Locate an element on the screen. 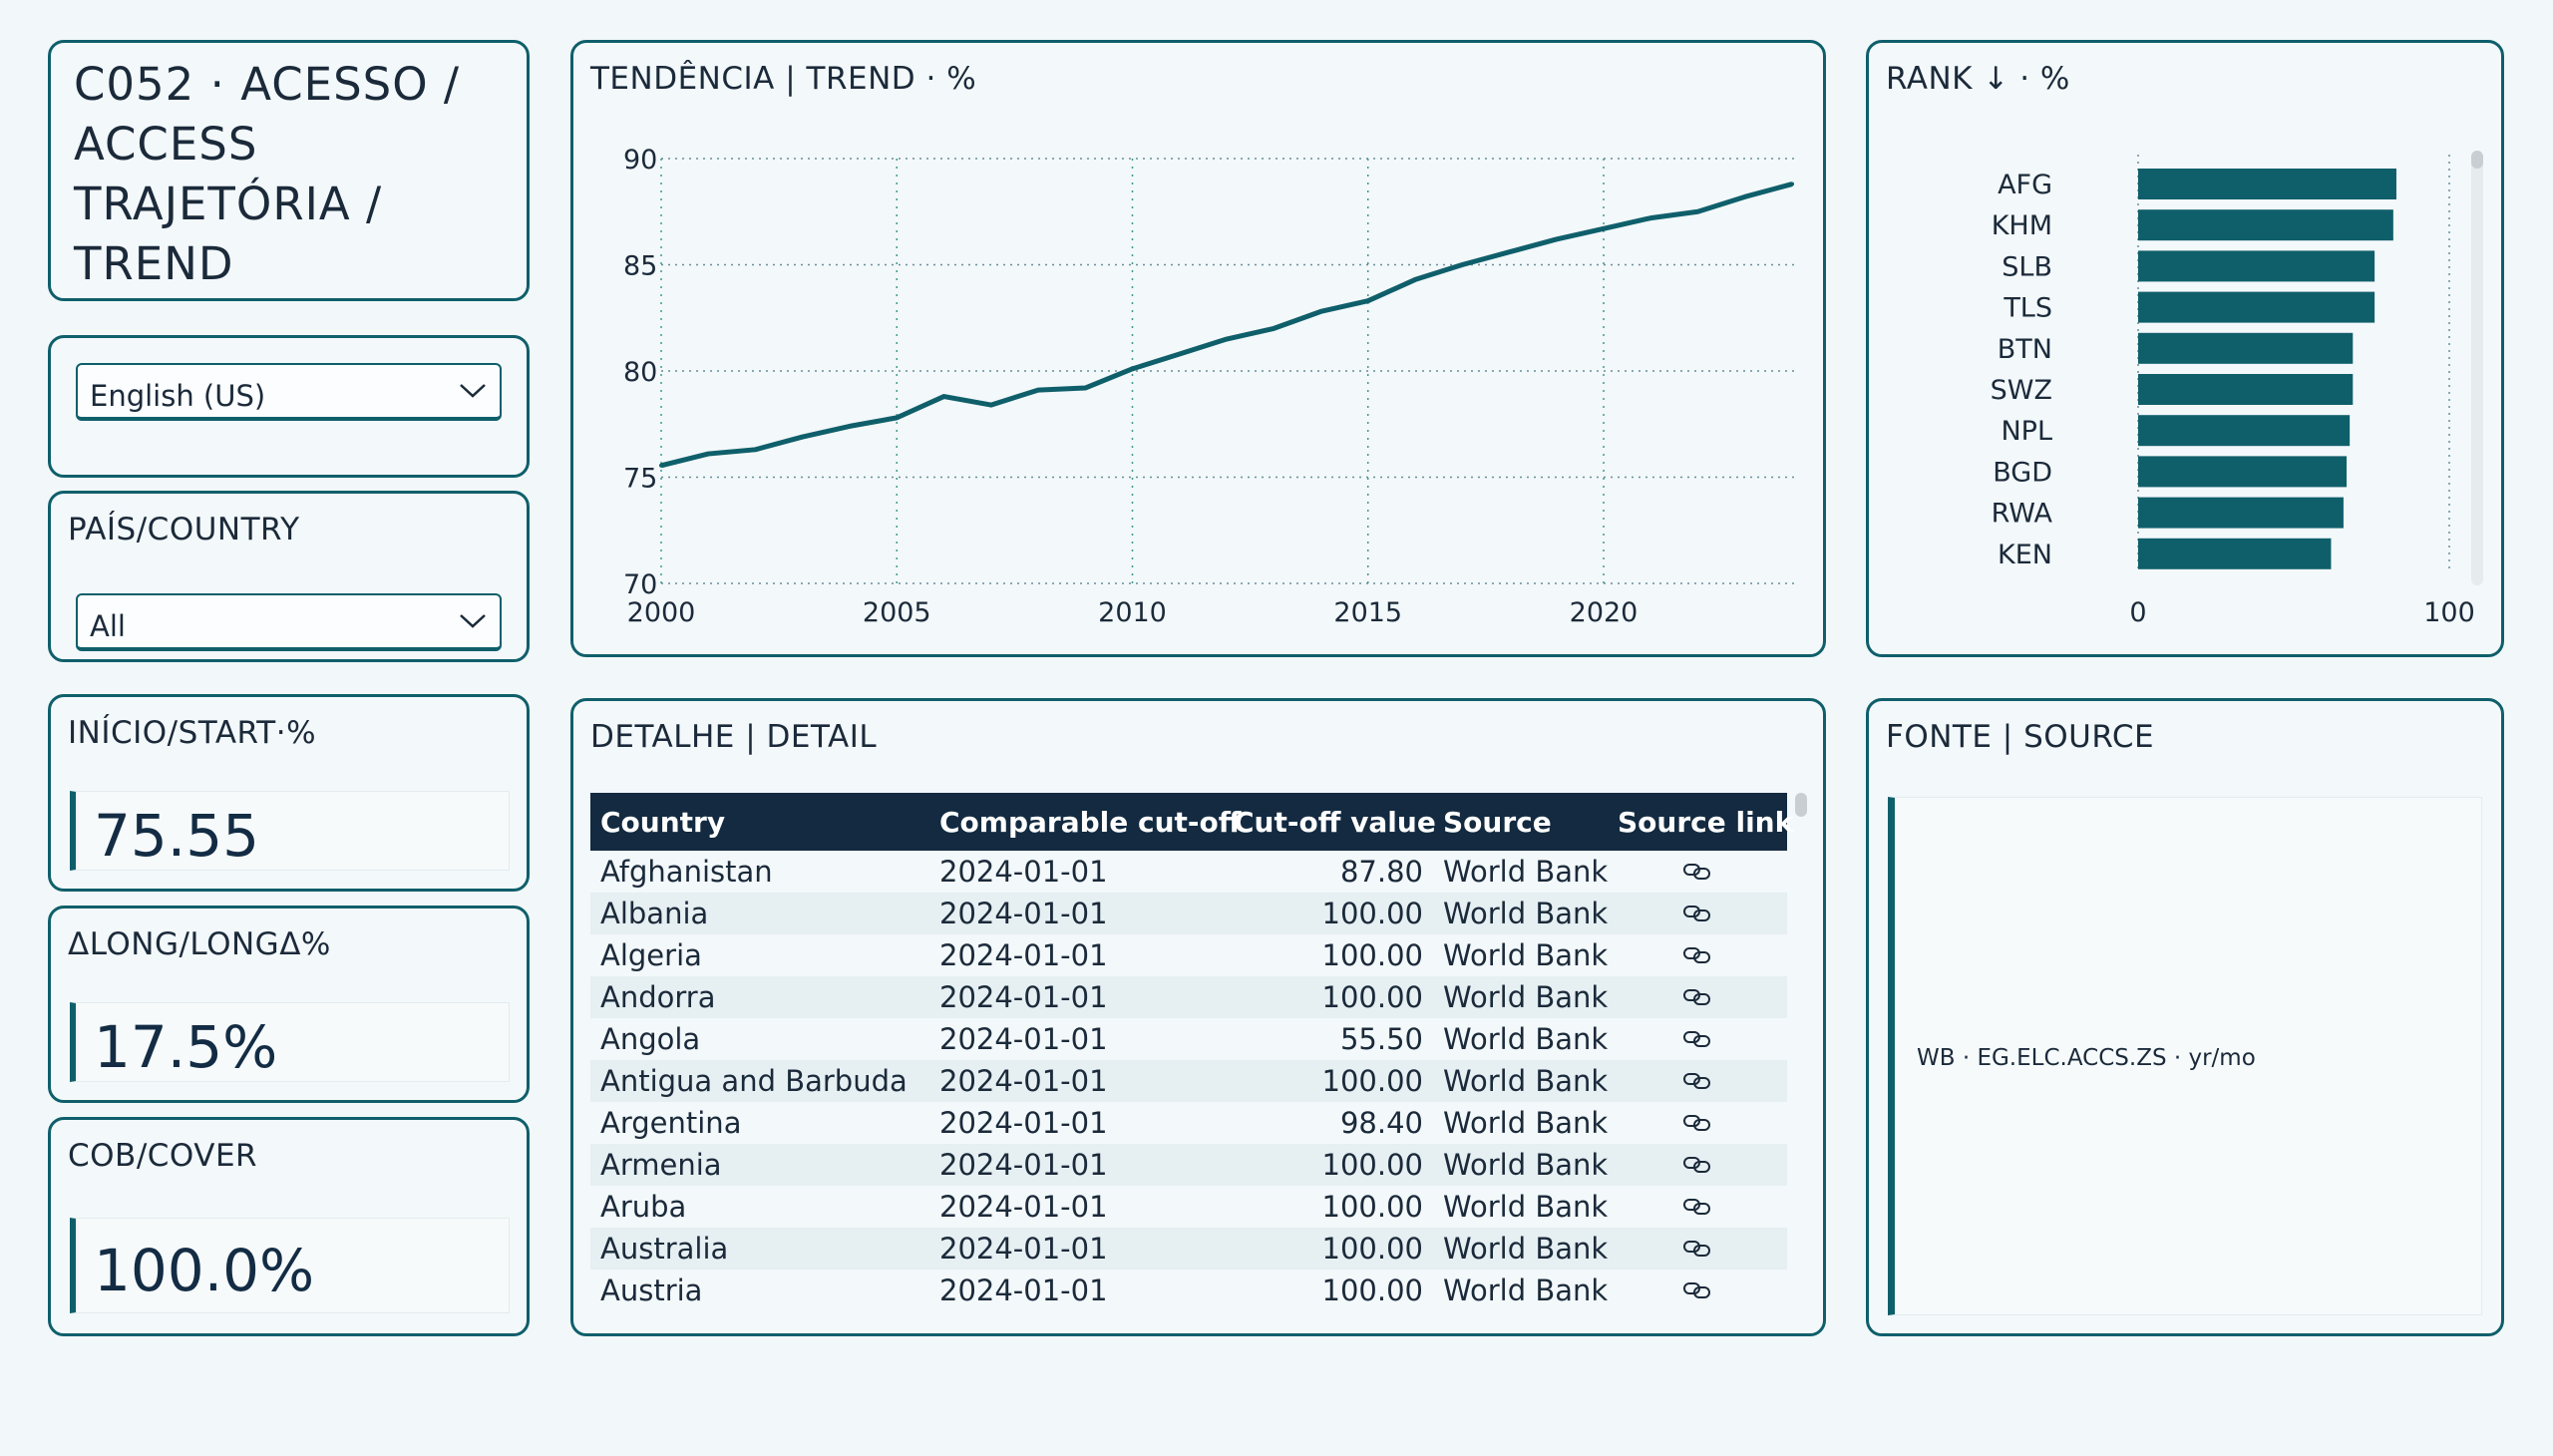  table-row: Aruba 2024-01-01 100.00 World Bank is located at coordinates (1189, 1207).